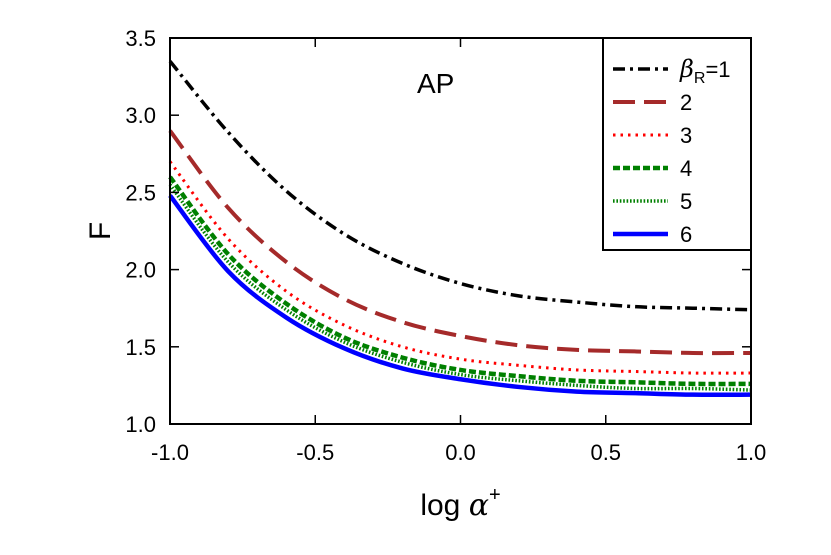  Describe the element at coordinates (672, 151) in the screenshot. I see `legend-items: βR=1 2 3 4 5 6` at that location.